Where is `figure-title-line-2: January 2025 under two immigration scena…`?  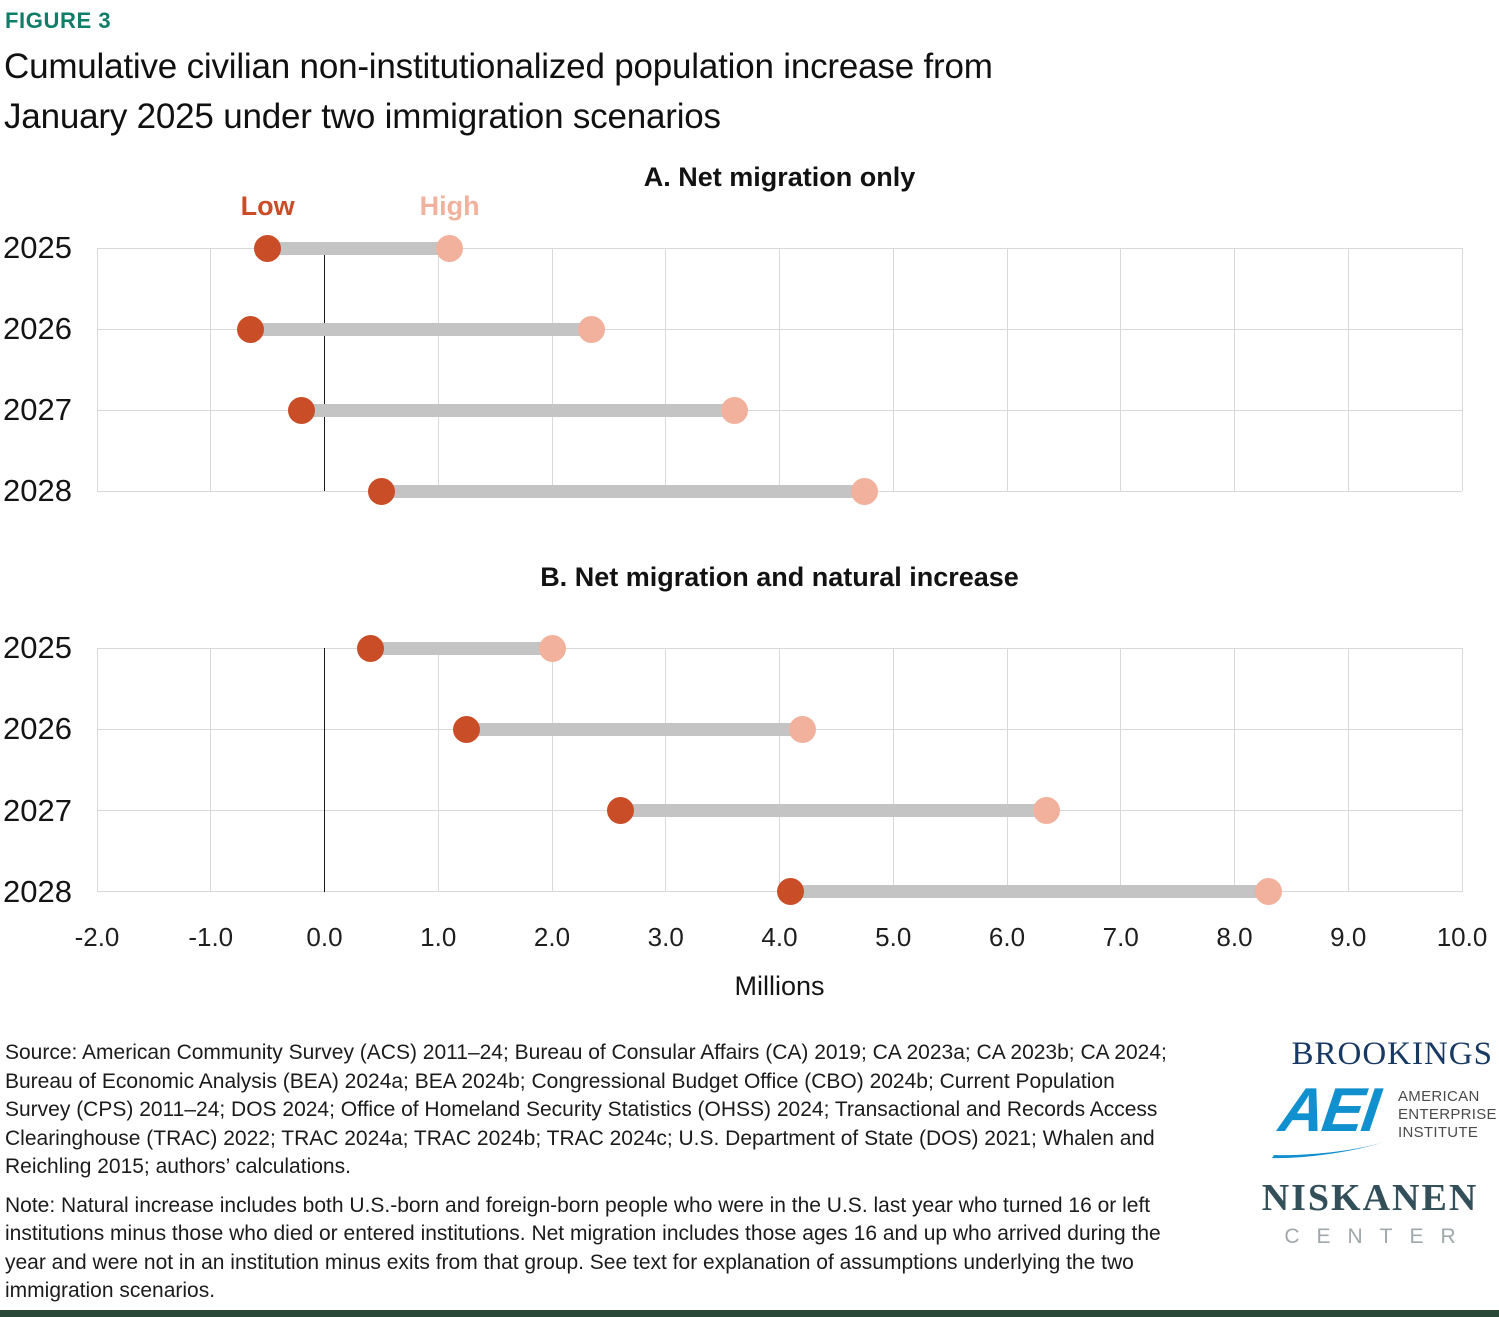
figure-title-line-2: January 2025 under two immigration scena… is located at coordinates (362, 116).